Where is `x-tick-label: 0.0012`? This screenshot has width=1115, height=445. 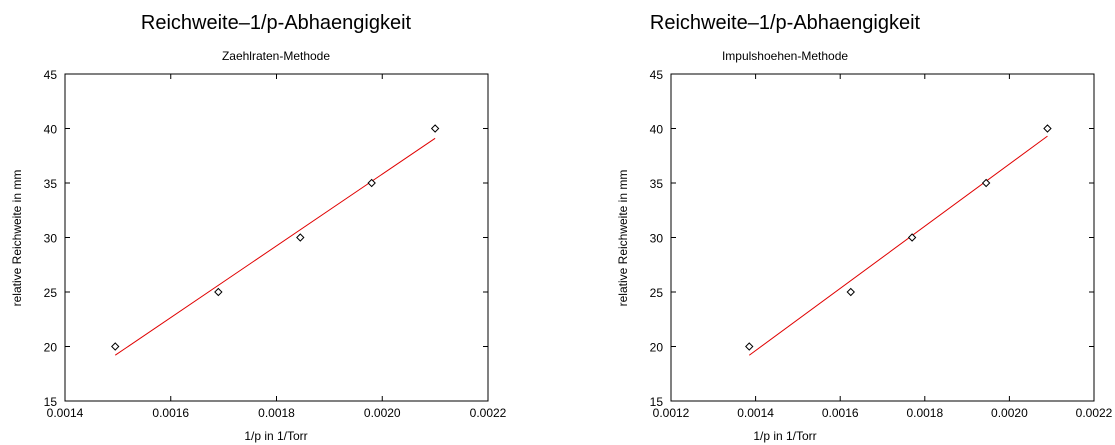
x-tick-label: 0.0012 is located at coordinates (671, 413).